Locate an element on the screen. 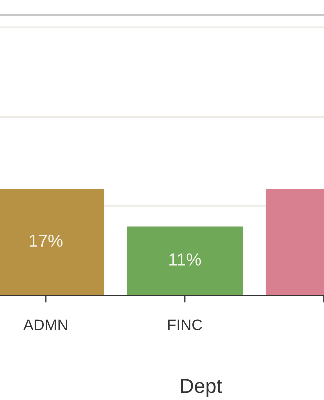  data-label: 11% is located at coordinates (186, 260).